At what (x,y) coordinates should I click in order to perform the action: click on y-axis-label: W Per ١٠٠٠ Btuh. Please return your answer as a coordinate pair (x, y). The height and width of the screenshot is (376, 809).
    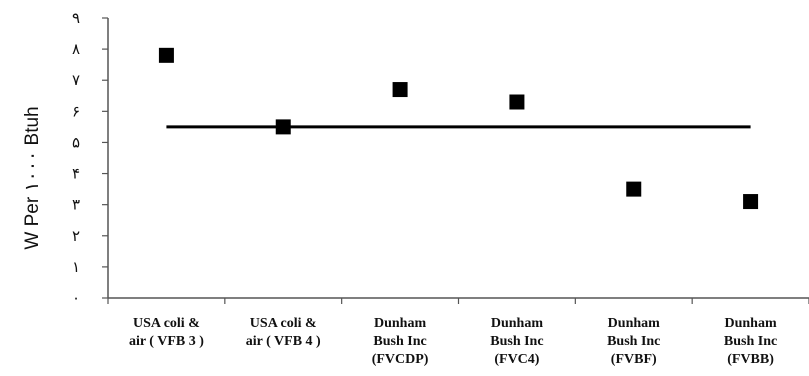
    Looking at the image, I should click on (32, 177).